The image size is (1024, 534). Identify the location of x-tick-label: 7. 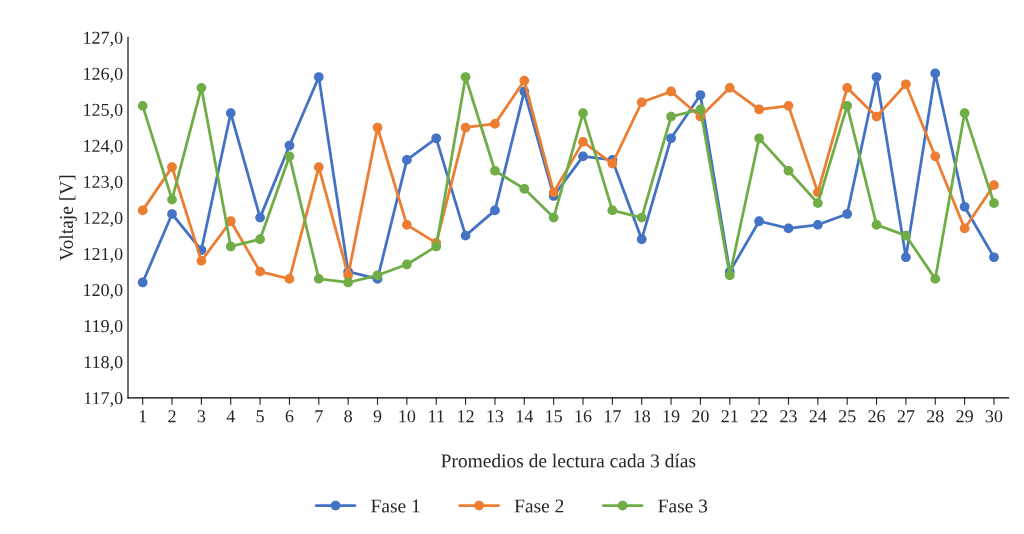
(319, 416).